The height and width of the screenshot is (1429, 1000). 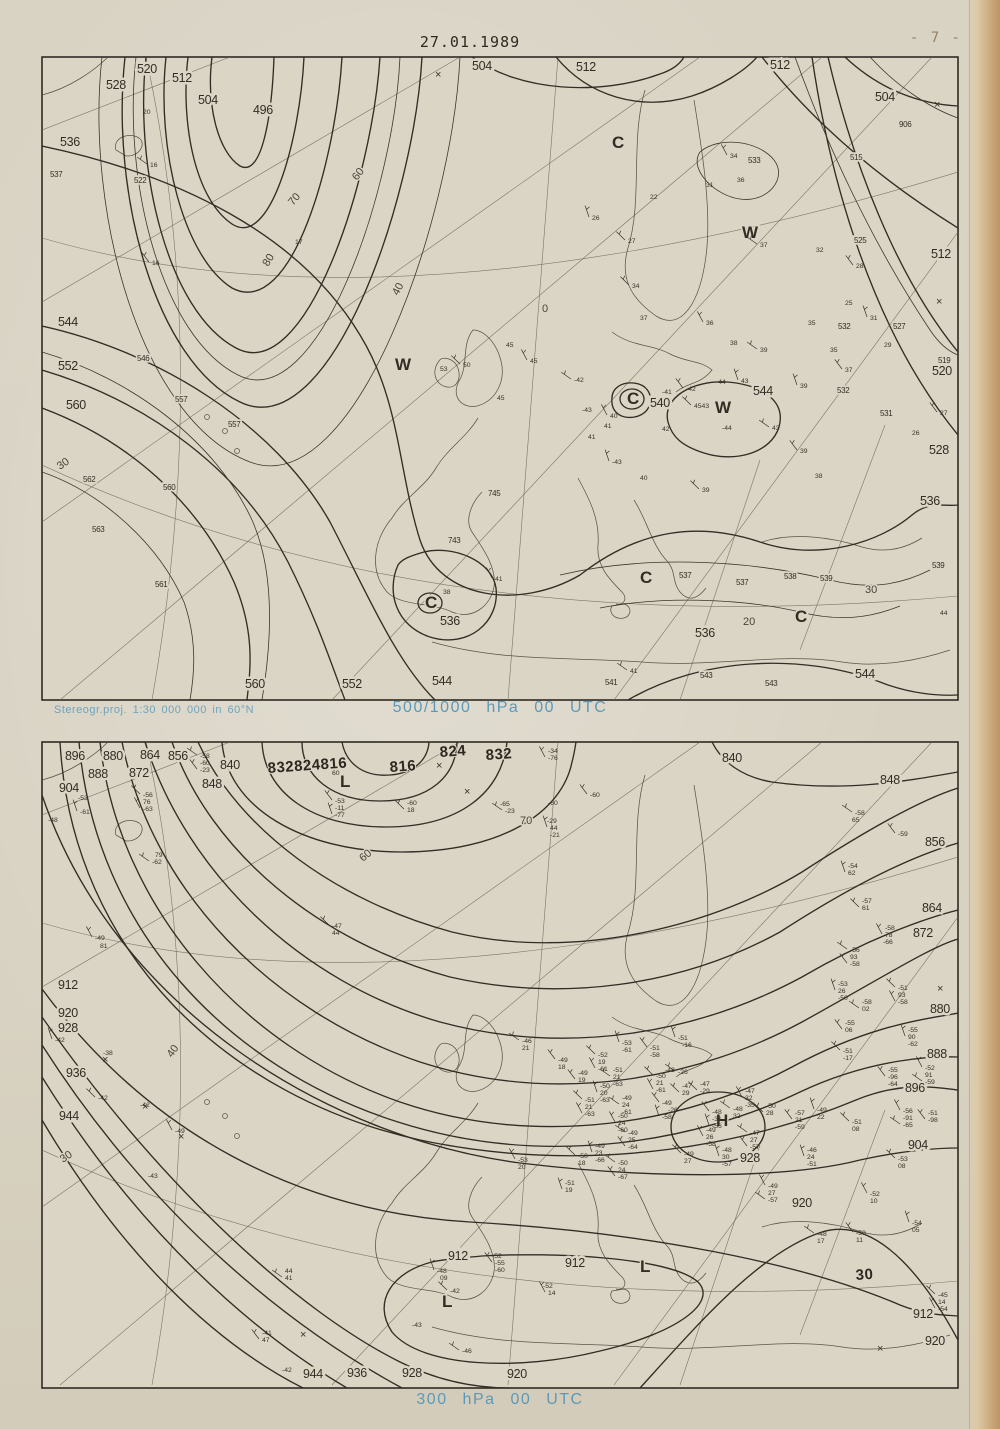 What do you see at coordinates (553, 758) in the screenshot?
I see `station-value: -76` at bounding box center [553, 758].